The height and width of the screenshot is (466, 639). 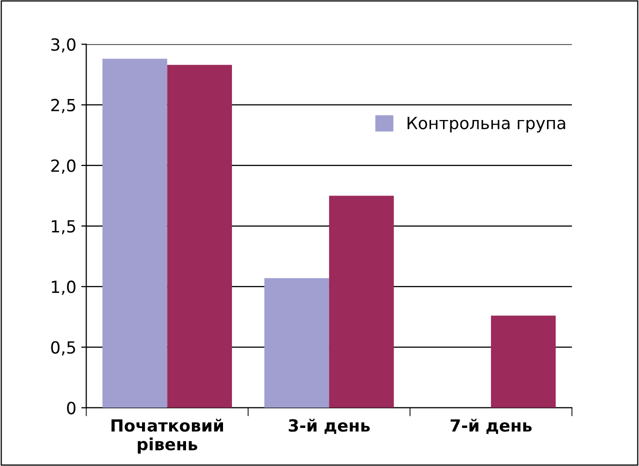 I want to click on x-tick-label: 7-й день, so click(x=491, y=426).